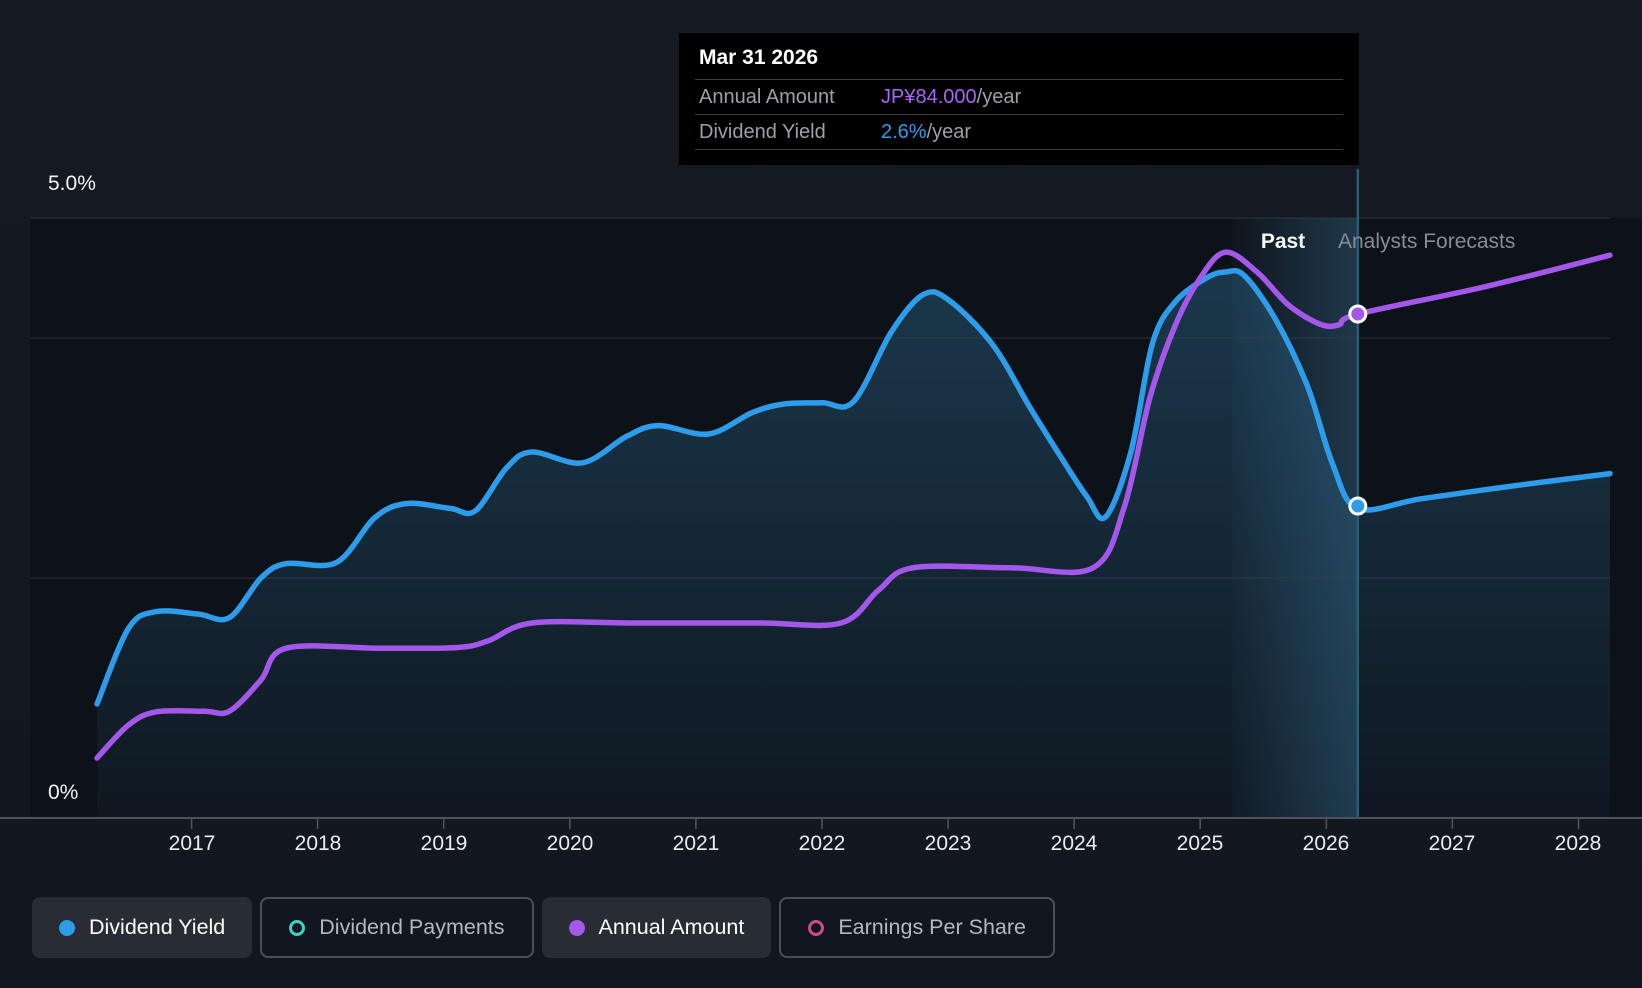 This screenshot has height=988, width=1642. What do you see at coordinates (759, 57) in the screenshot?
I see `tooltip-date: Mar 31 2026` at bounding box center [759, 57].